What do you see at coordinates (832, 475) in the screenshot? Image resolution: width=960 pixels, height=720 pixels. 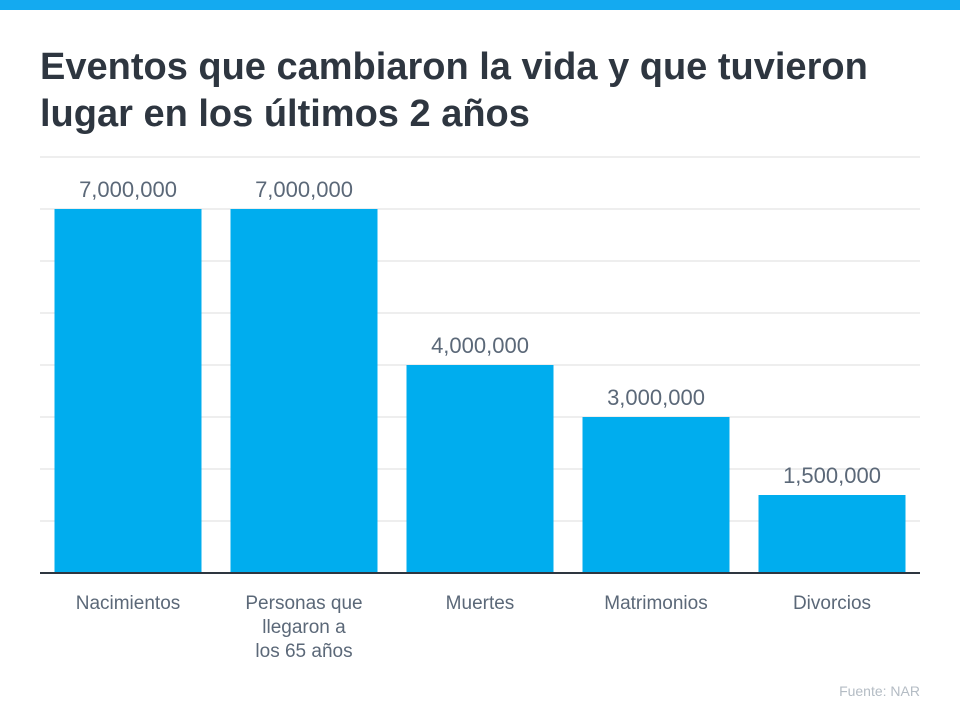 I see `data-label: 1,500,000` at bounding box center [832, 475].